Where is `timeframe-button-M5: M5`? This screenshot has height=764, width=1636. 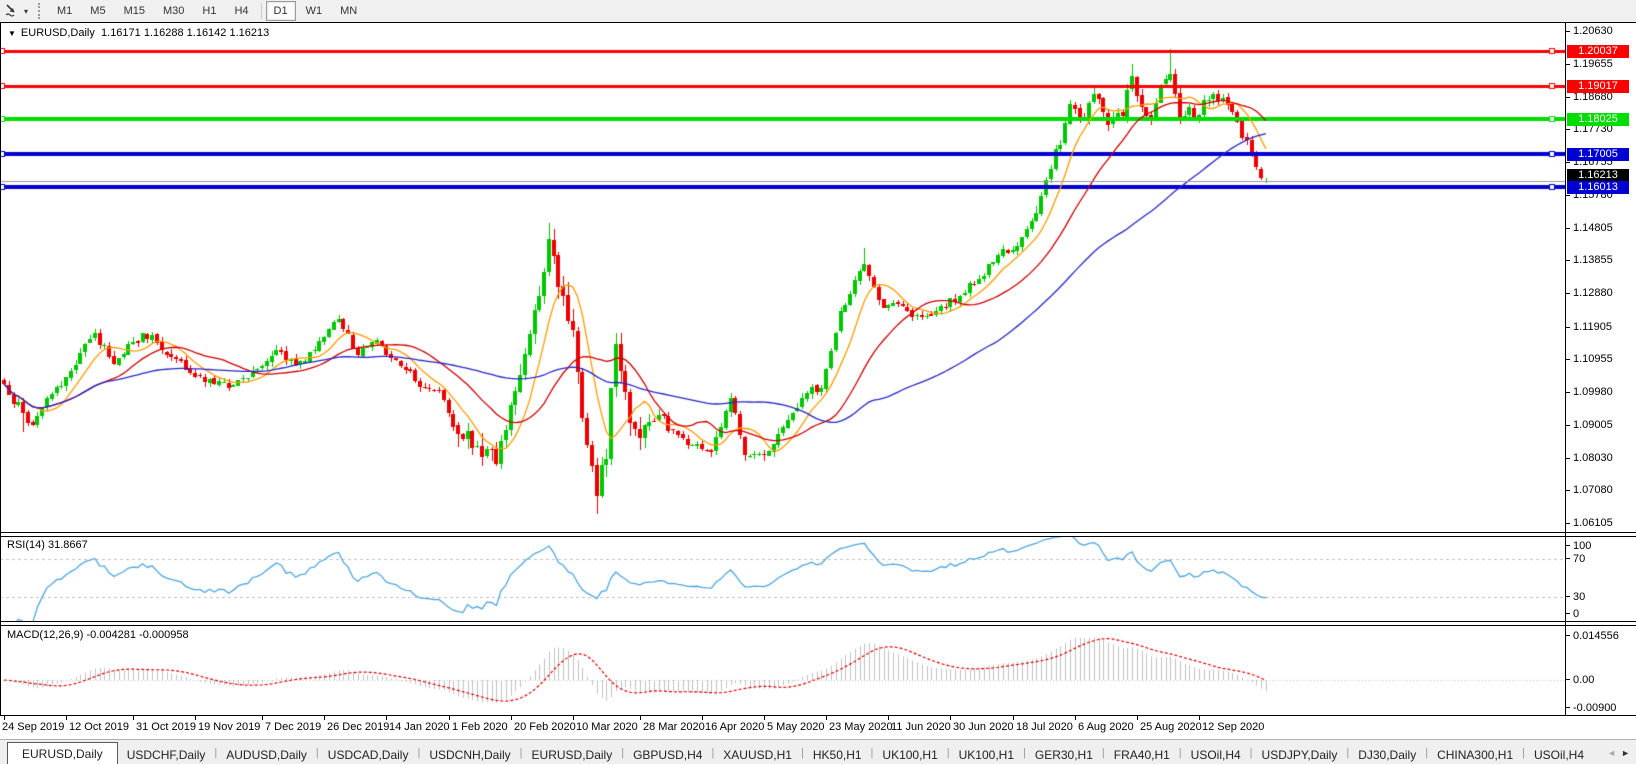 timeframe-button-M5: M5 is located at coordinates (98, 11).